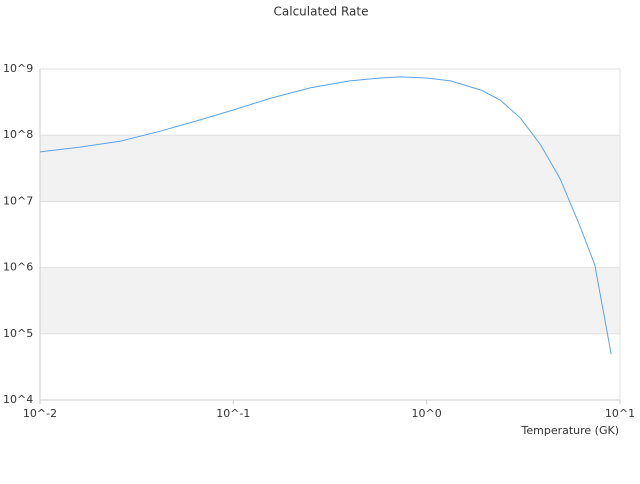  What do you see at coordinates (18, 399) in the screenshot?
I see `y-tick-label: 10^4` at bounding box center [18, 399].